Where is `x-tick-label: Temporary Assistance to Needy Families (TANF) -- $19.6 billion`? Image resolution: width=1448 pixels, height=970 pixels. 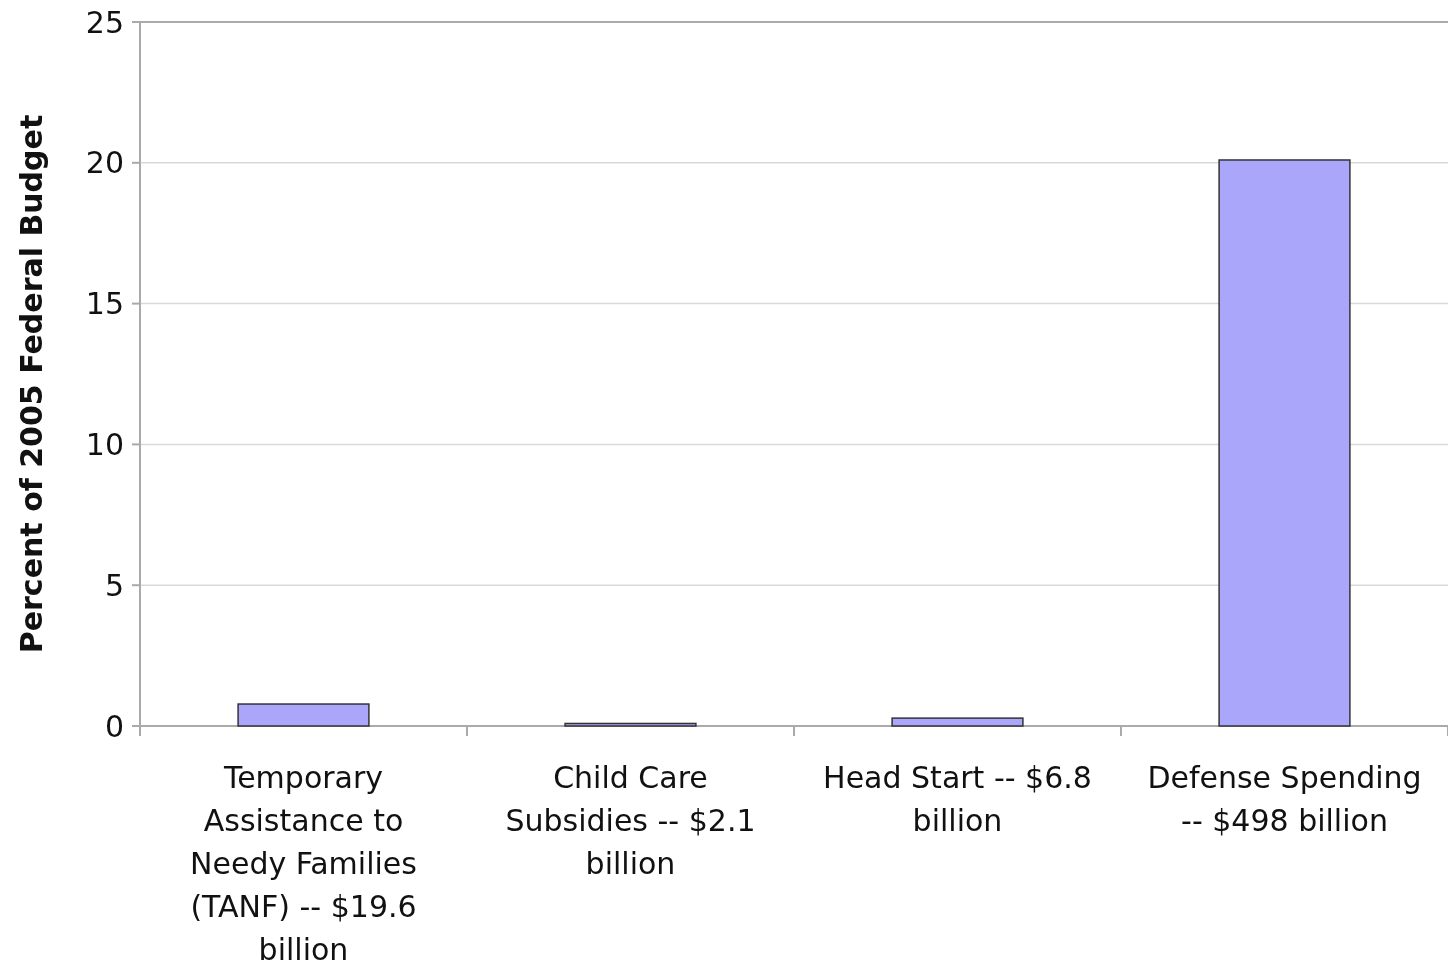
x-tick-label: Temporary Assistance to Needy Families (TANF) -- $19.6 billion is located at coordinates (303, 863).